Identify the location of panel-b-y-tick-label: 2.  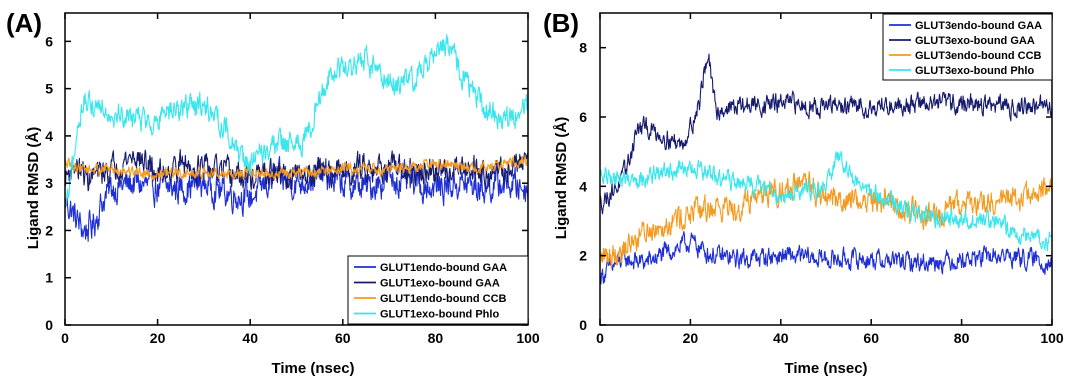
(583, 256).